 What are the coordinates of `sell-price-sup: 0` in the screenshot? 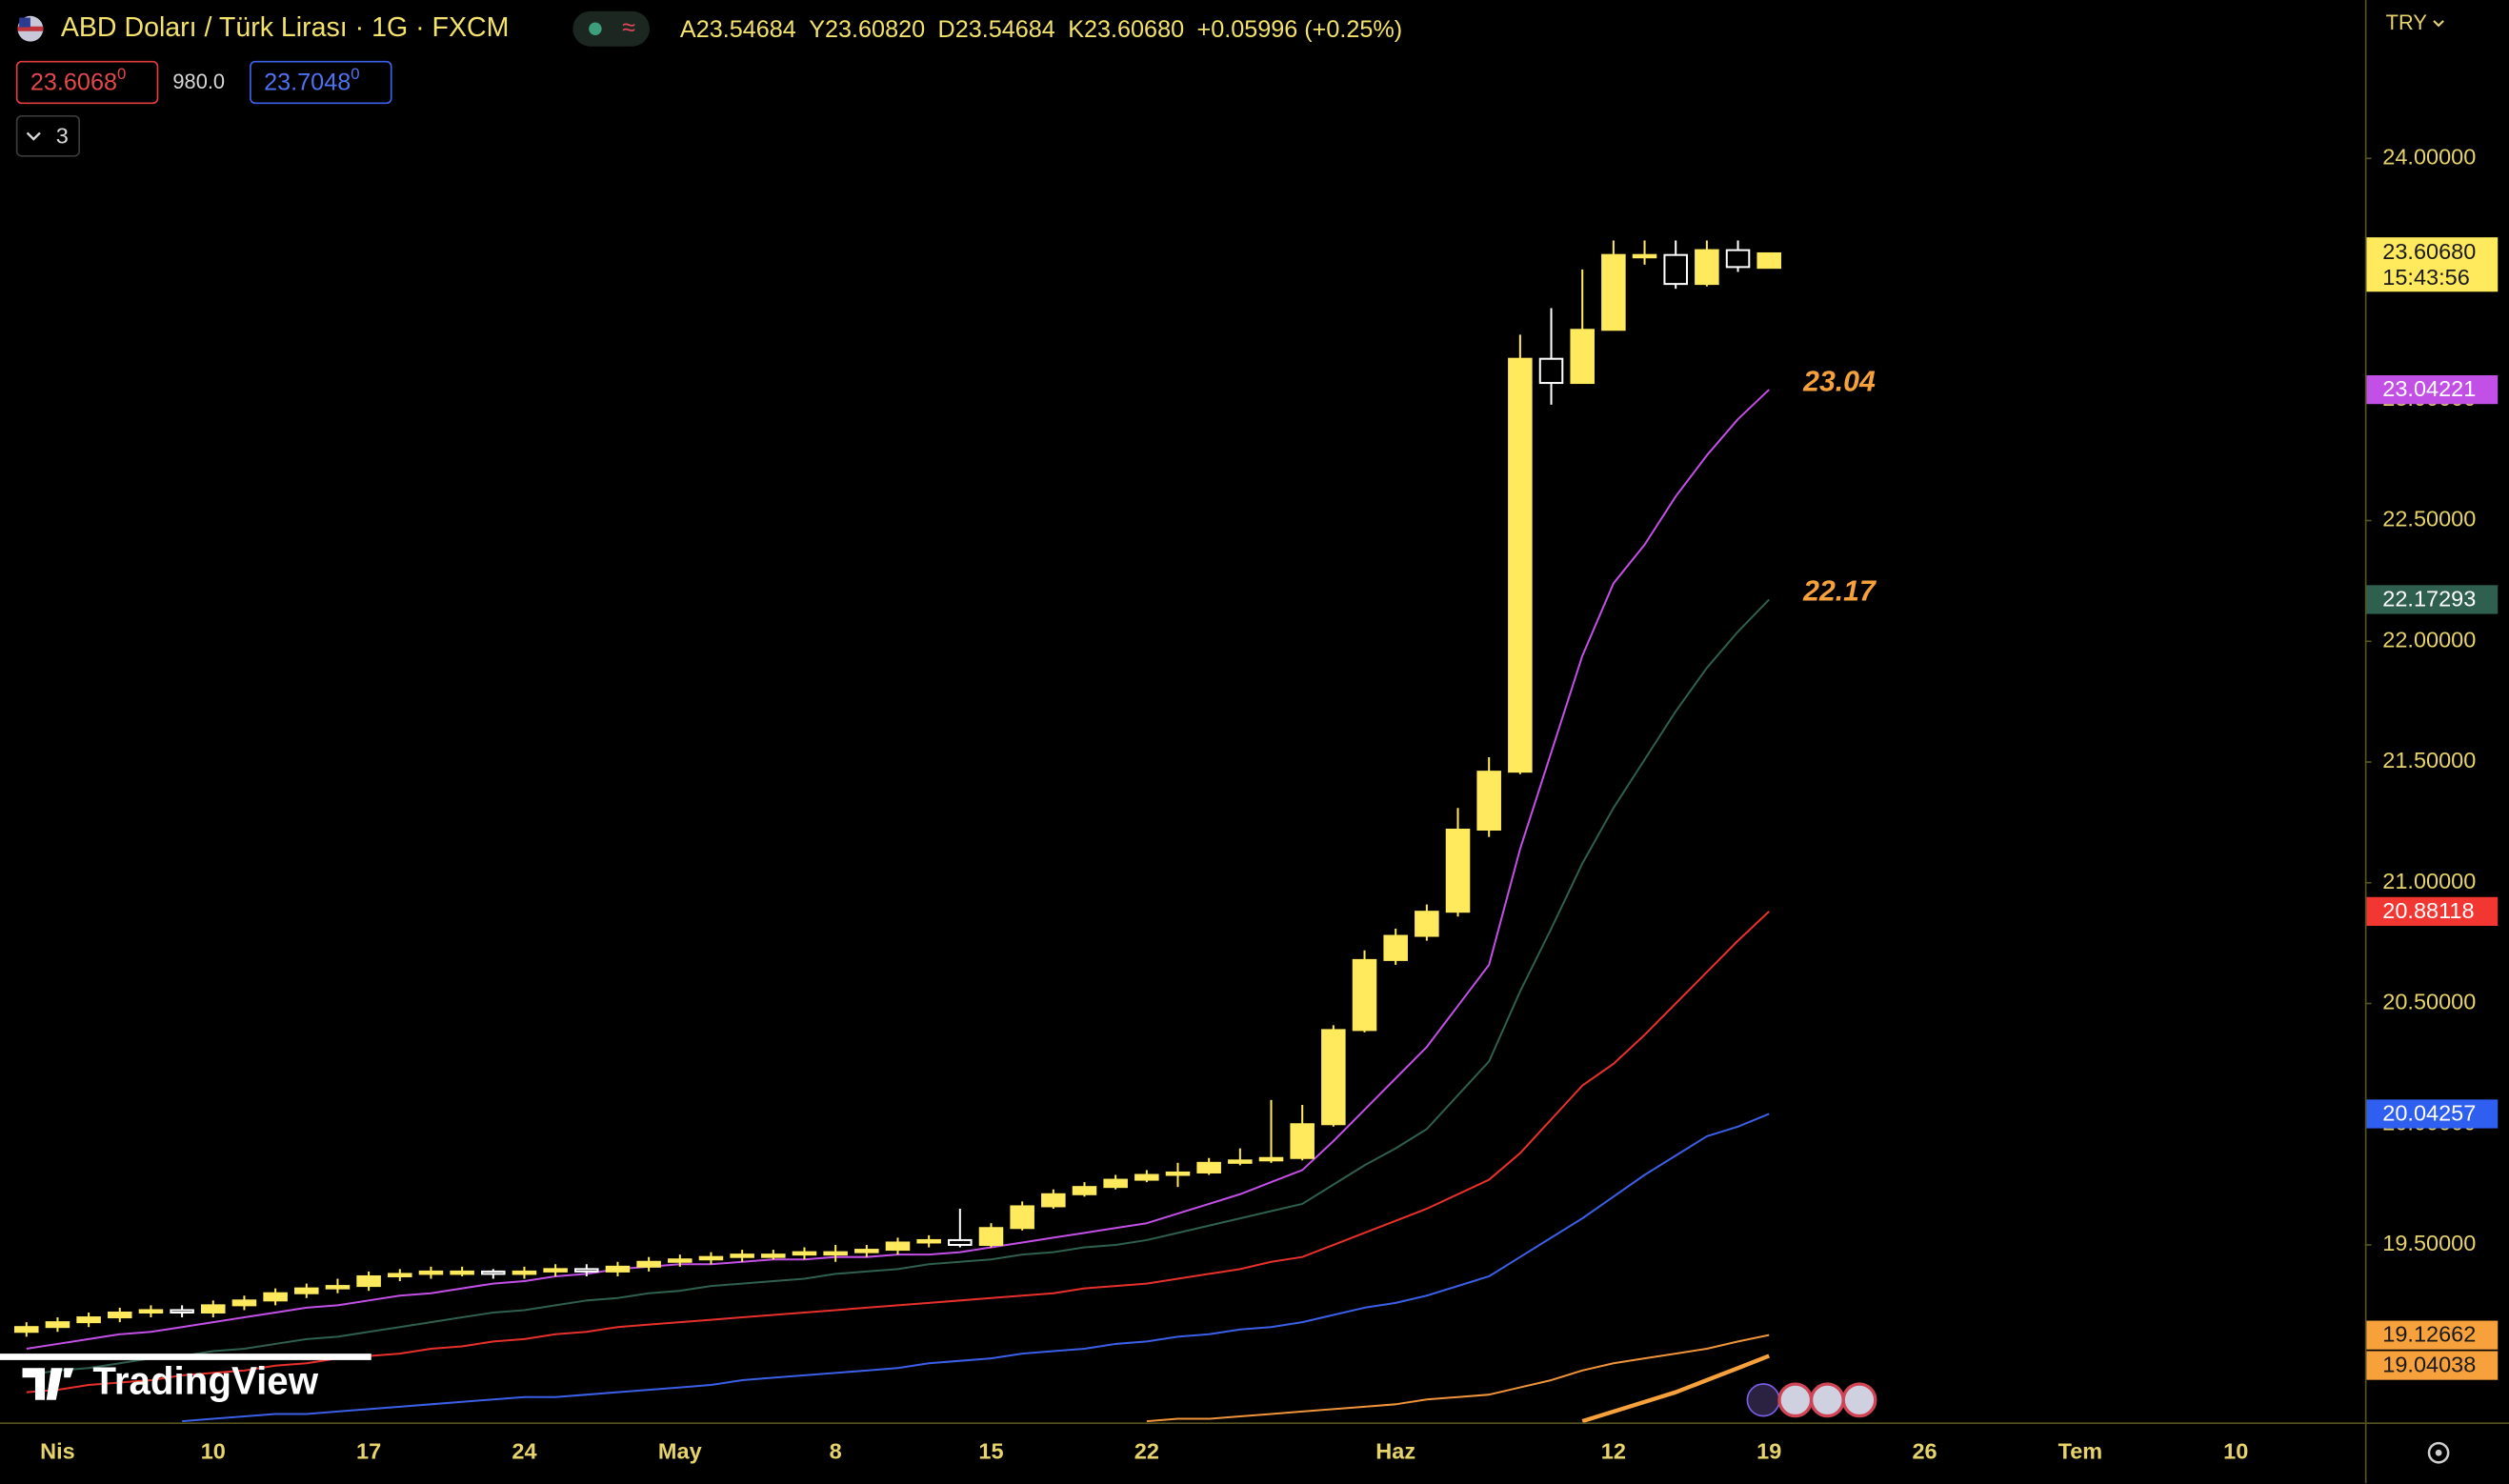 It's located at (121, 74).